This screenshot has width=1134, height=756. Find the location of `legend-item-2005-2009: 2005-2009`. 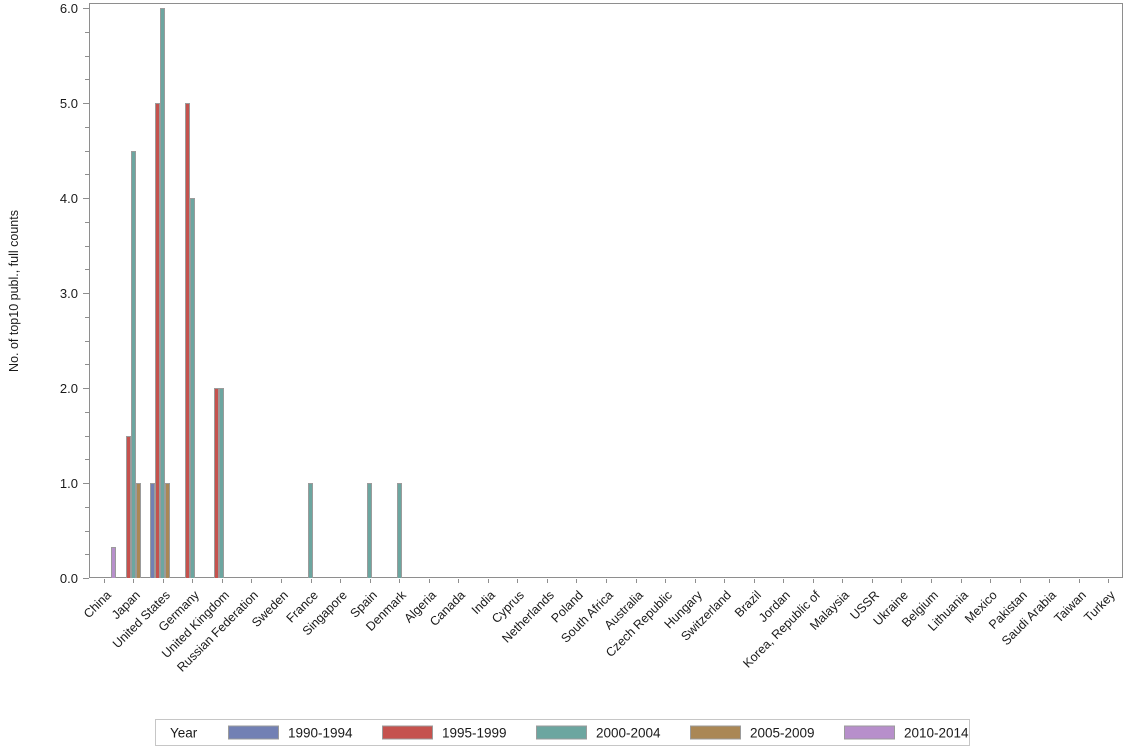

legend-item-2005-2009: 2005-2009 is located at coordinates (752, 732).